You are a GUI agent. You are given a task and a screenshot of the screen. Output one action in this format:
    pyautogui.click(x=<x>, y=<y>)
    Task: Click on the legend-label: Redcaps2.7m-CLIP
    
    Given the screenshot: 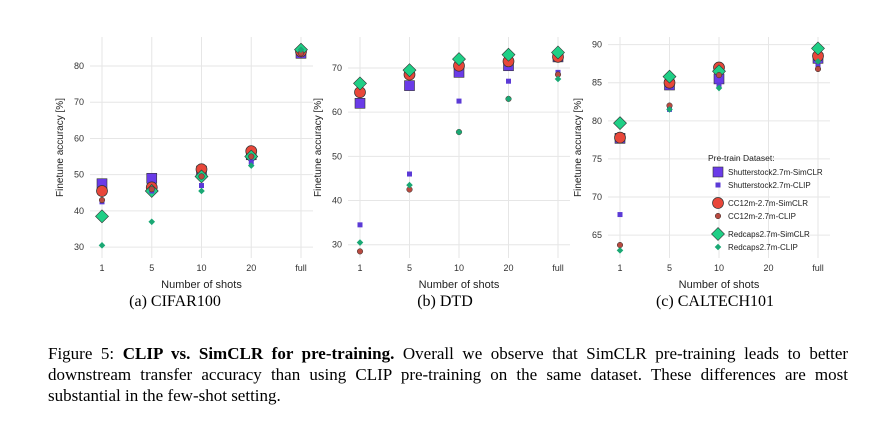 What is the action you would take?
    pyautogui.click(x=763, y=247)
    